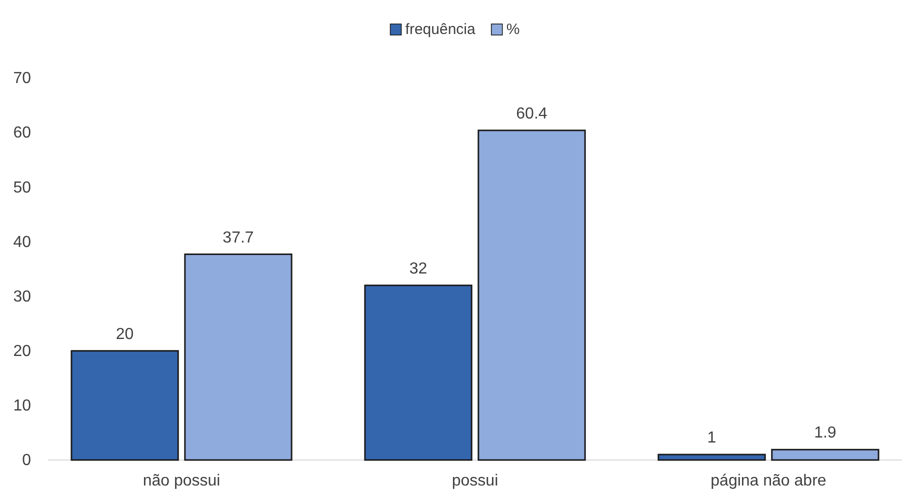 Image resolution: width=910 pixels, height=500 pixels. Describe the element at coordinates (440, 29) in the screenshot. I see `legend-label: frequência` at that location.